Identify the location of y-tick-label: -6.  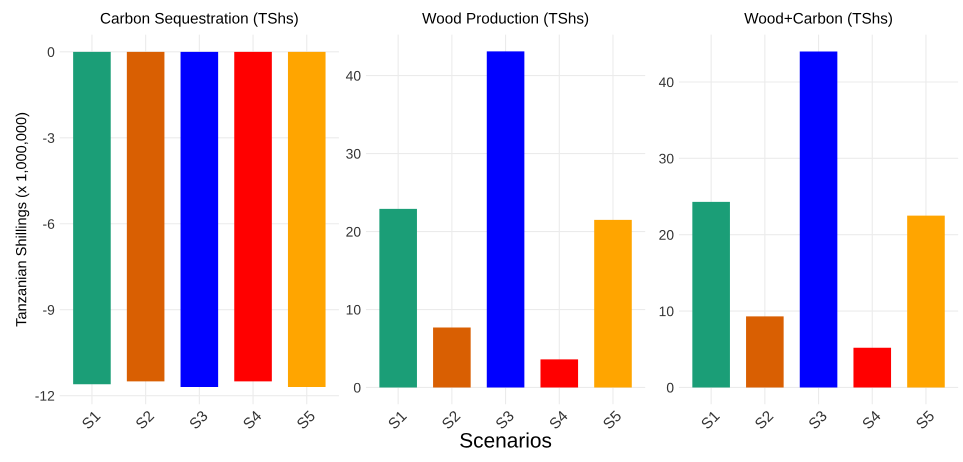
(48, 224).